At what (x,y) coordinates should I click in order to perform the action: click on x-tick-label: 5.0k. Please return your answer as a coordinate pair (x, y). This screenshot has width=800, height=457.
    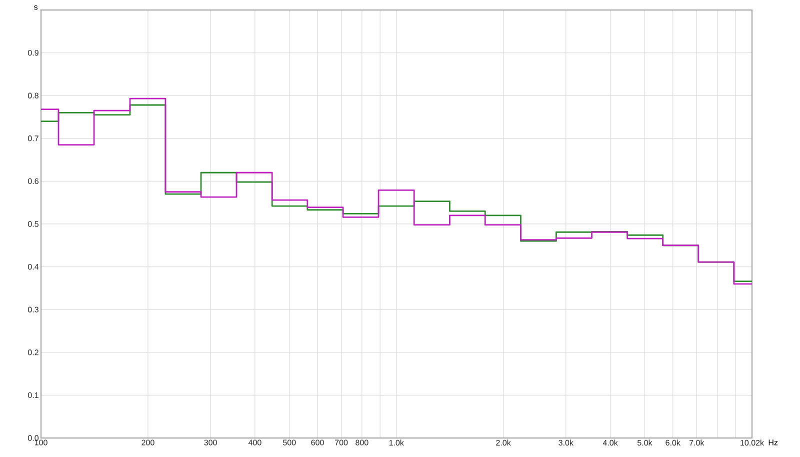
    Looking at the image, I should click on (644, 443).